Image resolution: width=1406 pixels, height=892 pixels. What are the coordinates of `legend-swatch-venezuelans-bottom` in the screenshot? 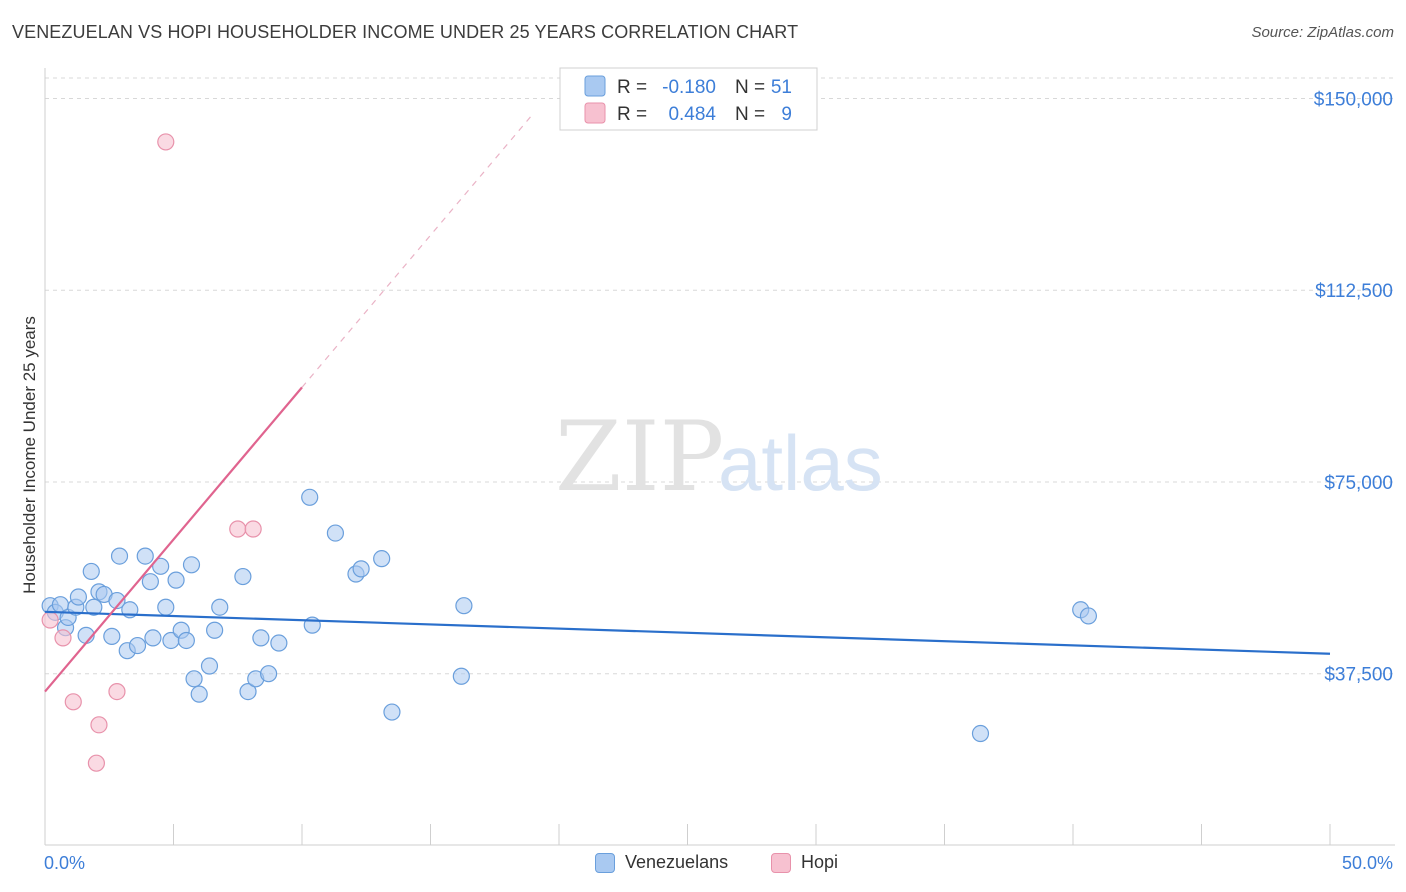 It's located at (605, 862).